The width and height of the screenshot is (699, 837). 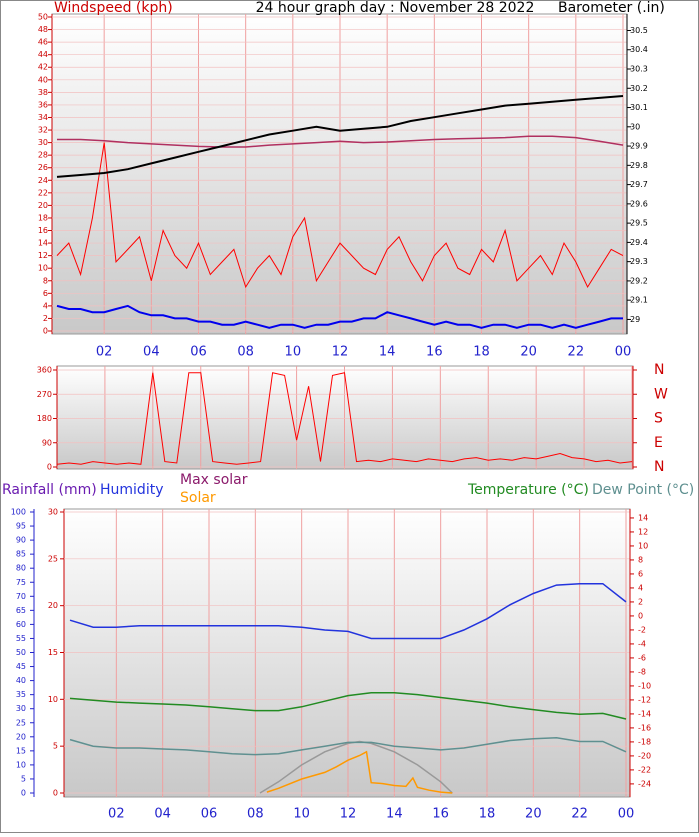 I want to click on y2-tick-label: N, so click(x=659, y=467).